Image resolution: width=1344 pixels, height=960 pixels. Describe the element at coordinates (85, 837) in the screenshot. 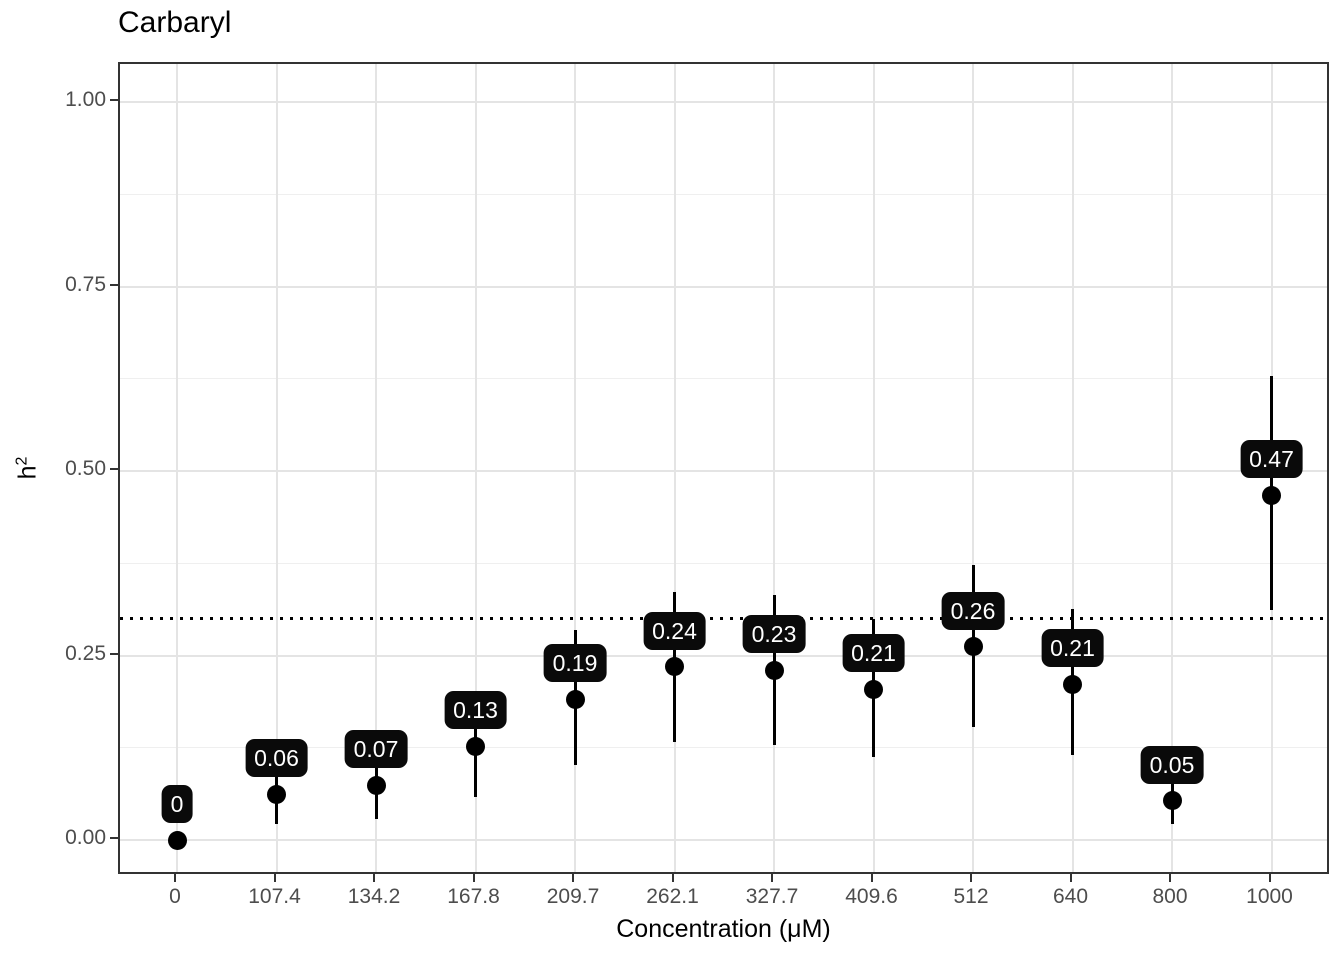

I see `y-tick-label: 0.00` at that location.